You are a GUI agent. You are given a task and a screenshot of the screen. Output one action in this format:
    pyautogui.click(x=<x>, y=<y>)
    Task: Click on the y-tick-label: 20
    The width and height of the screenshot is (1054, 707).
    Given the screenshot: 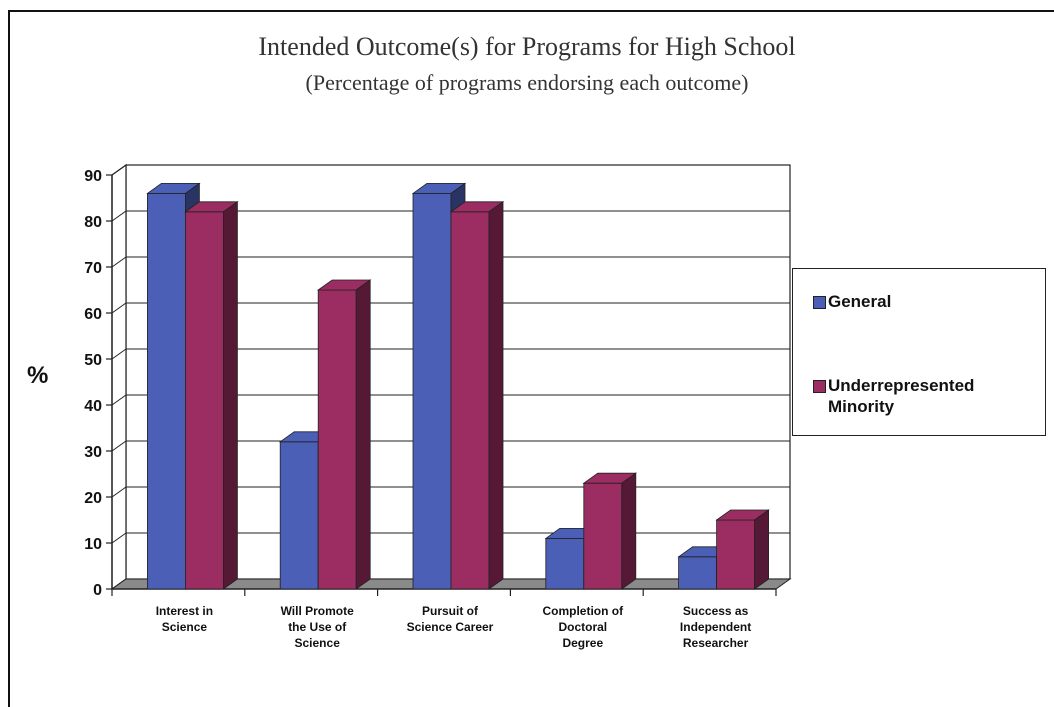 What is the action you would take?
    pyautogui.click(x=93, y=498)
    